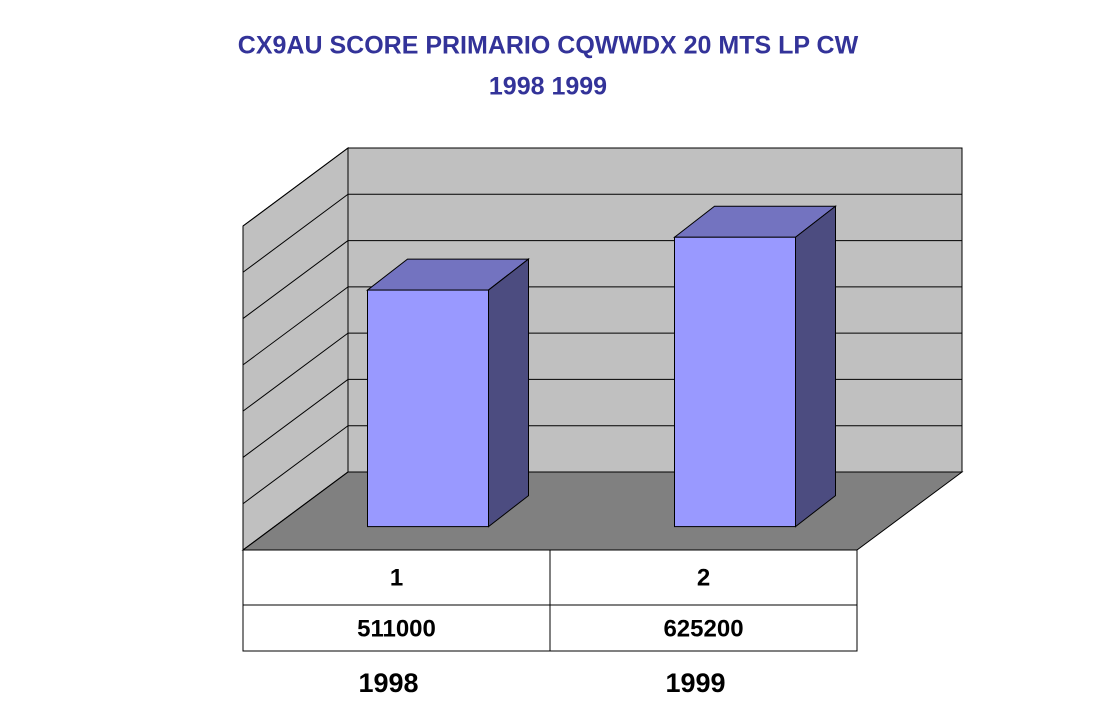  I want to click on table-value: 511000, so click(396, 628).